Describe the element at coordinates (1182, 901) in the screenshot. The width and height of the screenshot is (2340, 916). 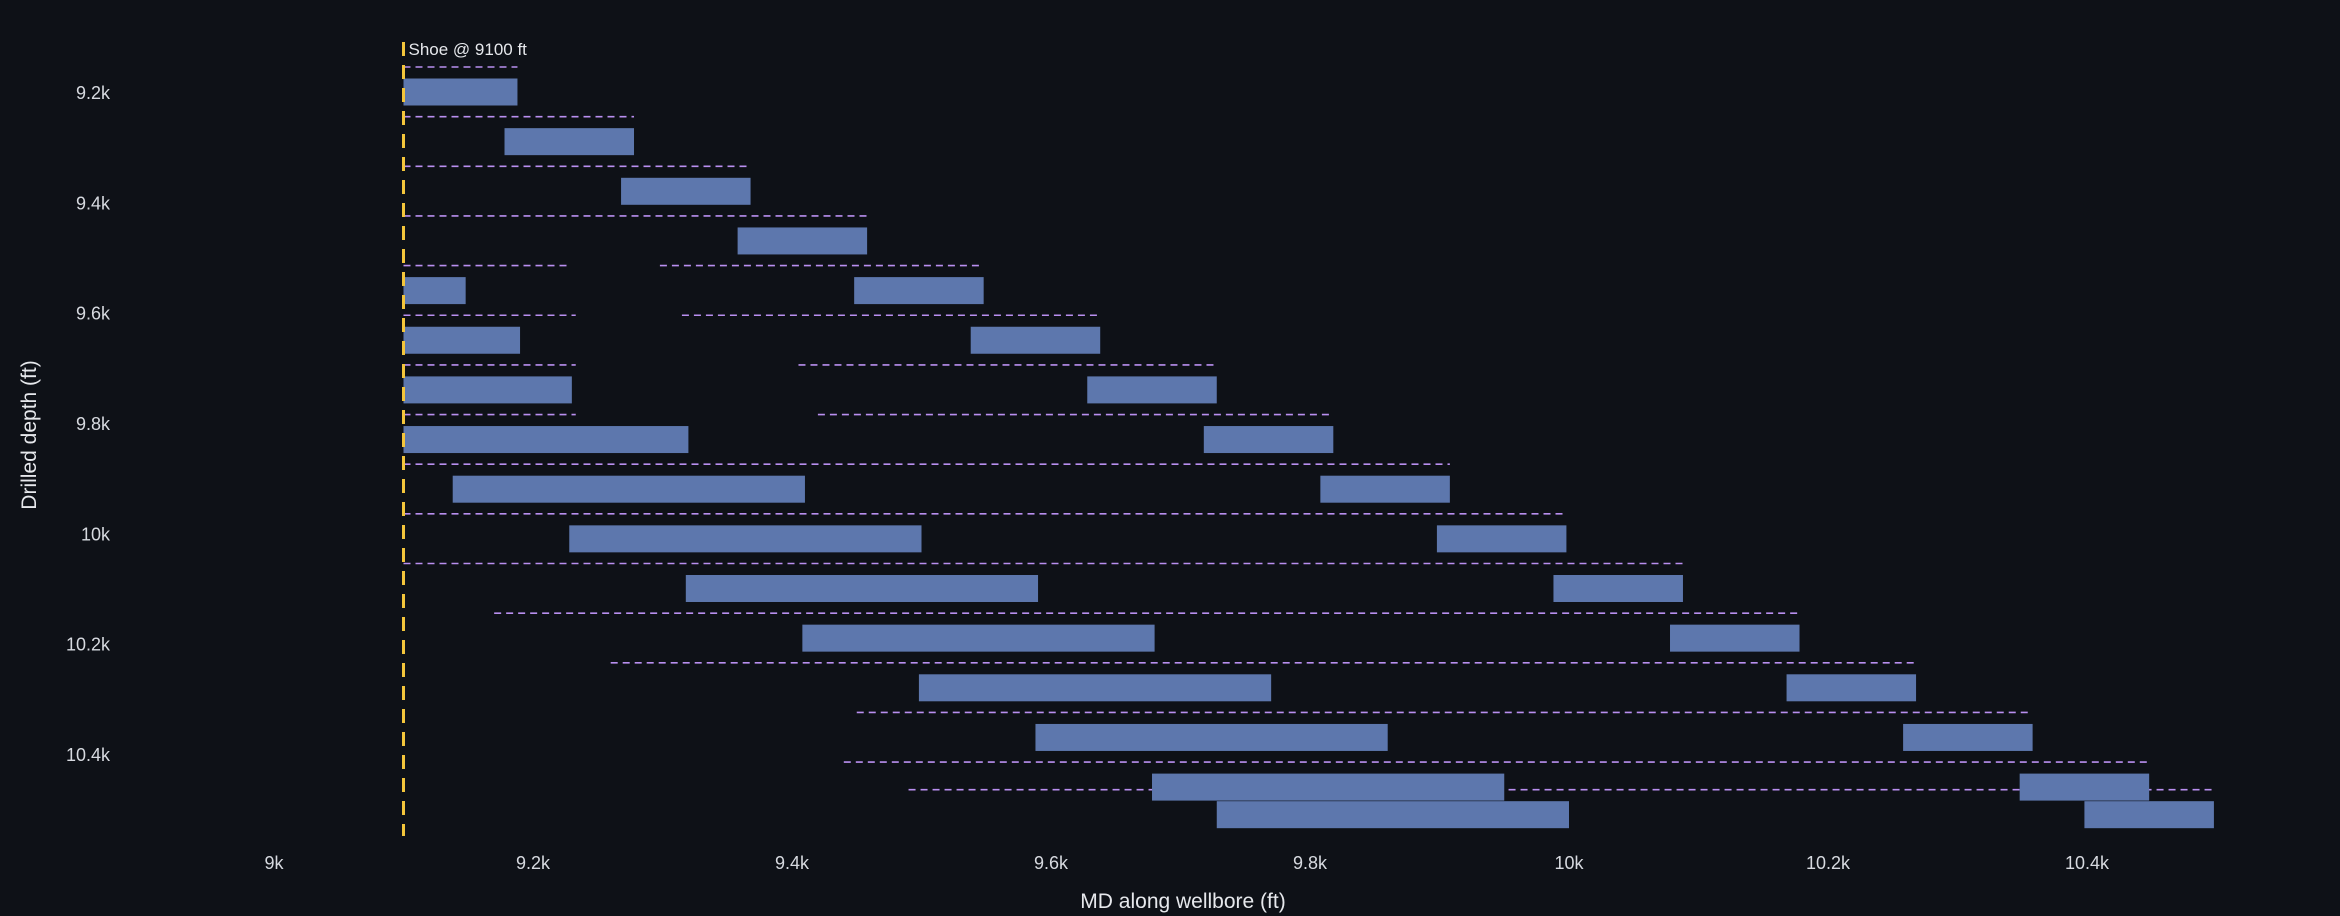
I see `x-axis-title: MD along wellbore (ft)` at that location.